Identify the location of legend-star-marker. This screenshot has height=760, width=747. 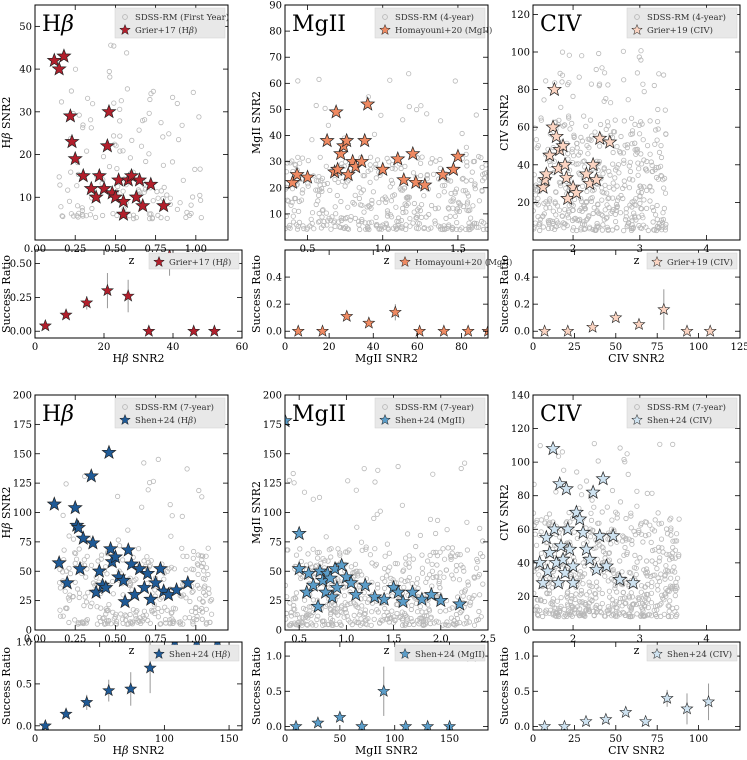
(637, 29).